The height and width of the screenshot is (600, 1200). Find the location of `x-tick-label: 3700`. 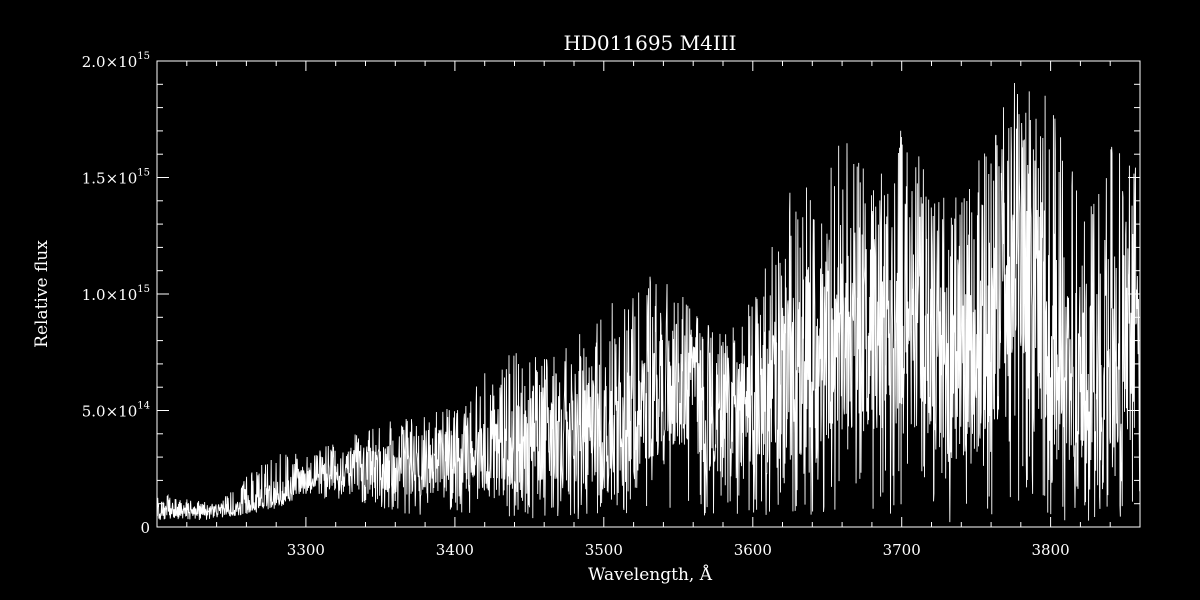

x-tick-label: 3700 is located at coordinates (902, 550).